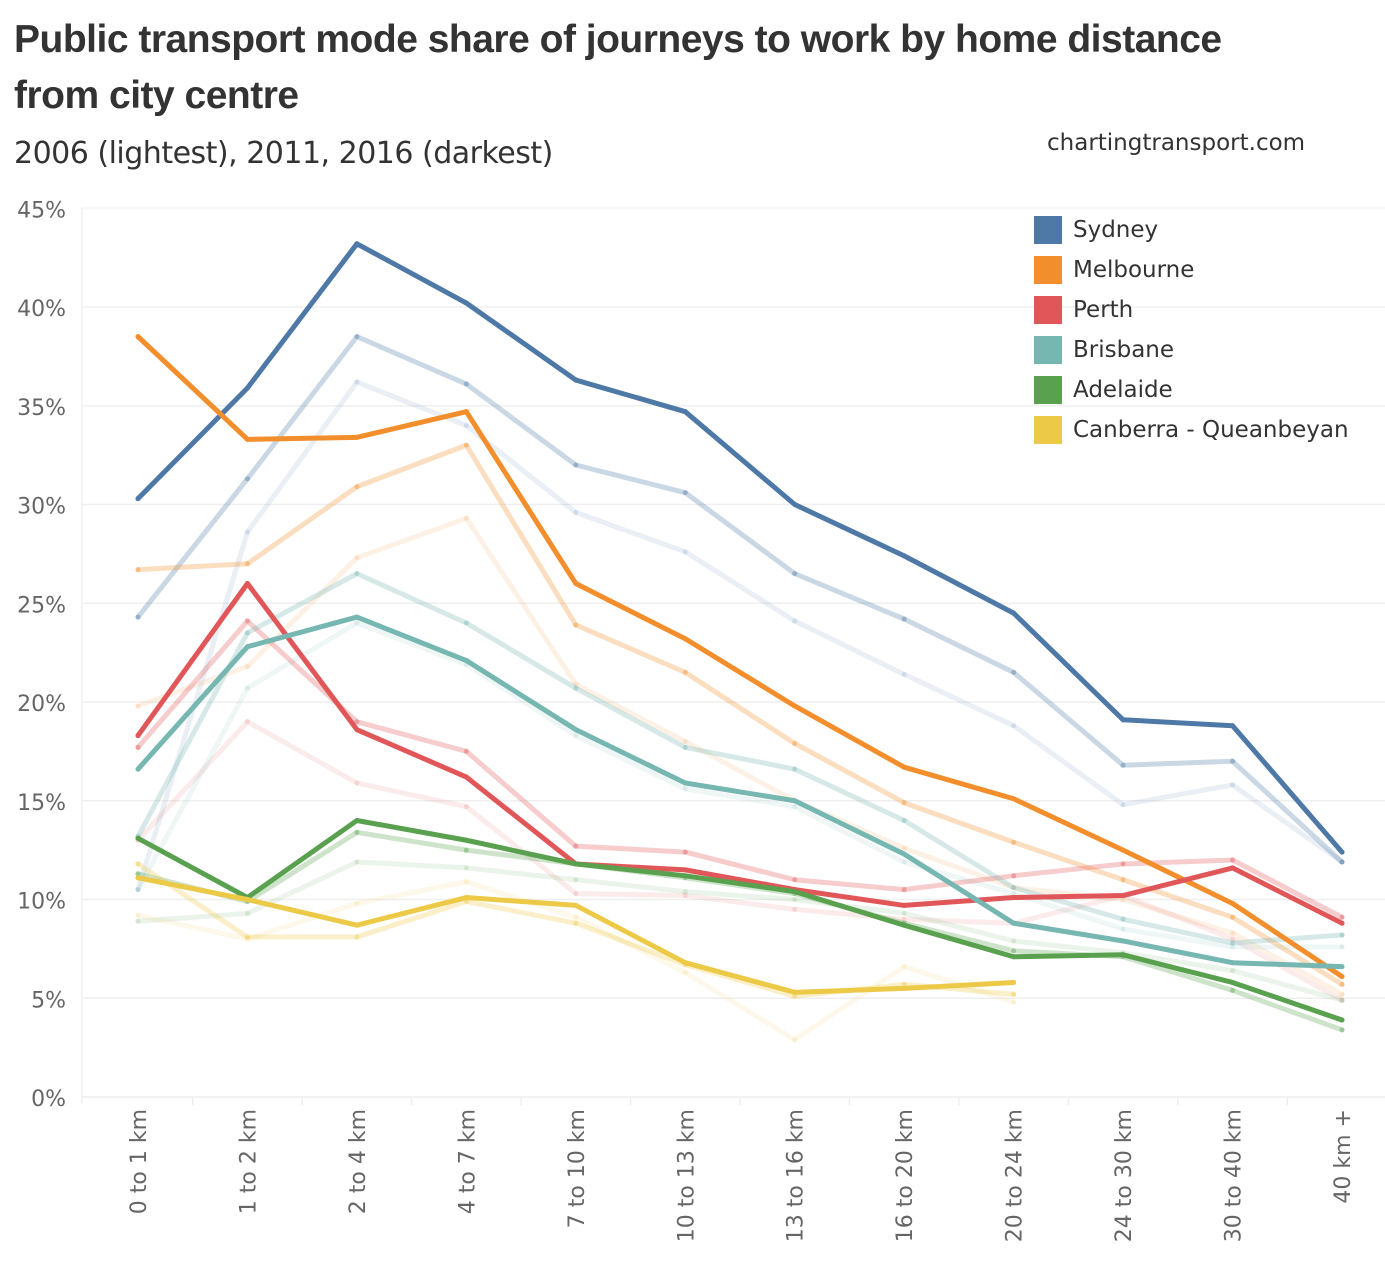 The width and height of the screenshot is (1385, 1273). I want to click on x-tick-label: 2 to 4 km, so click(358, 1161).